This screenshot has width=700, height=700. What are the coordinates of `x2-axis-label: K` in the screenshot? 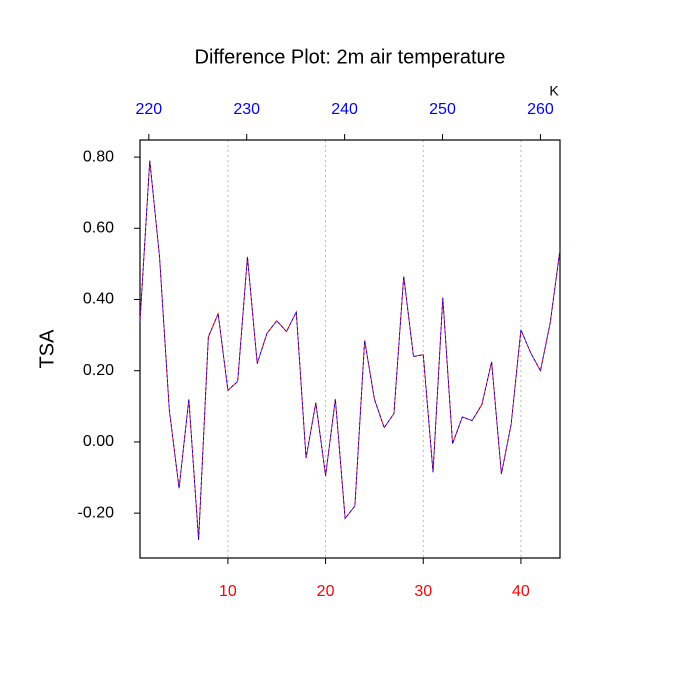 It's located at (554, 91).